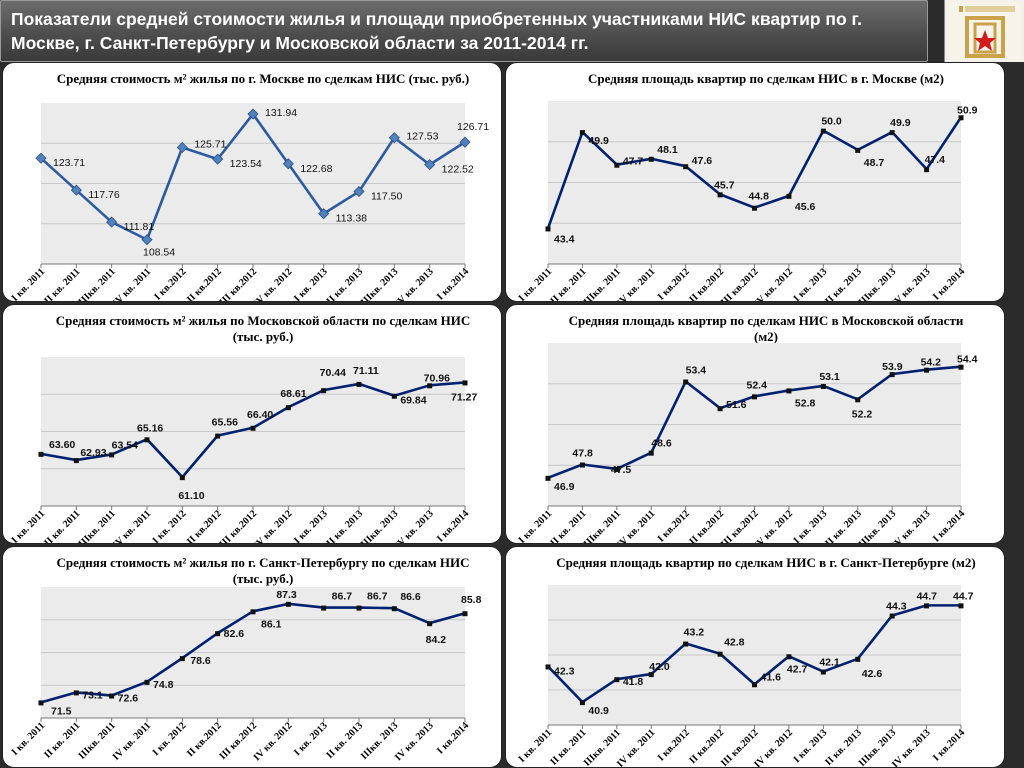 This screenshot has width=1024, height=768. What do you see at coordinates (702, 161) in the screenshot?
I see `data-label: 47.6` at bounding box center [702, 161].